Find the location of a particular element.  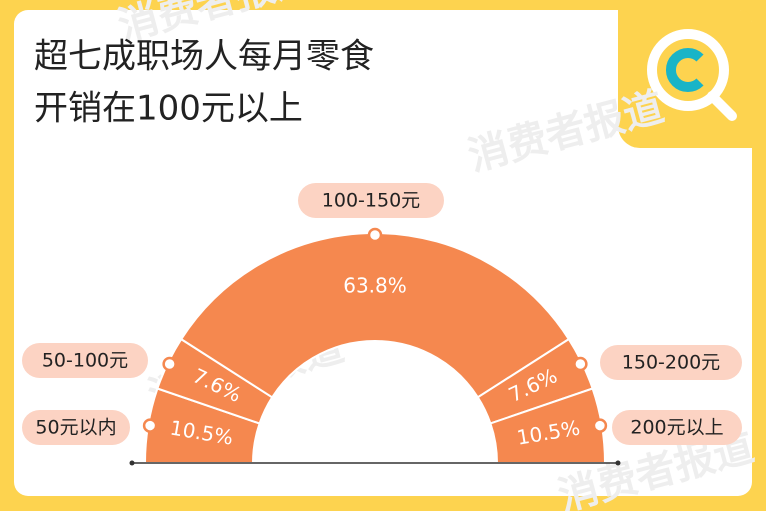

category-label: 100-150元 is located at coordinates (371, 201).